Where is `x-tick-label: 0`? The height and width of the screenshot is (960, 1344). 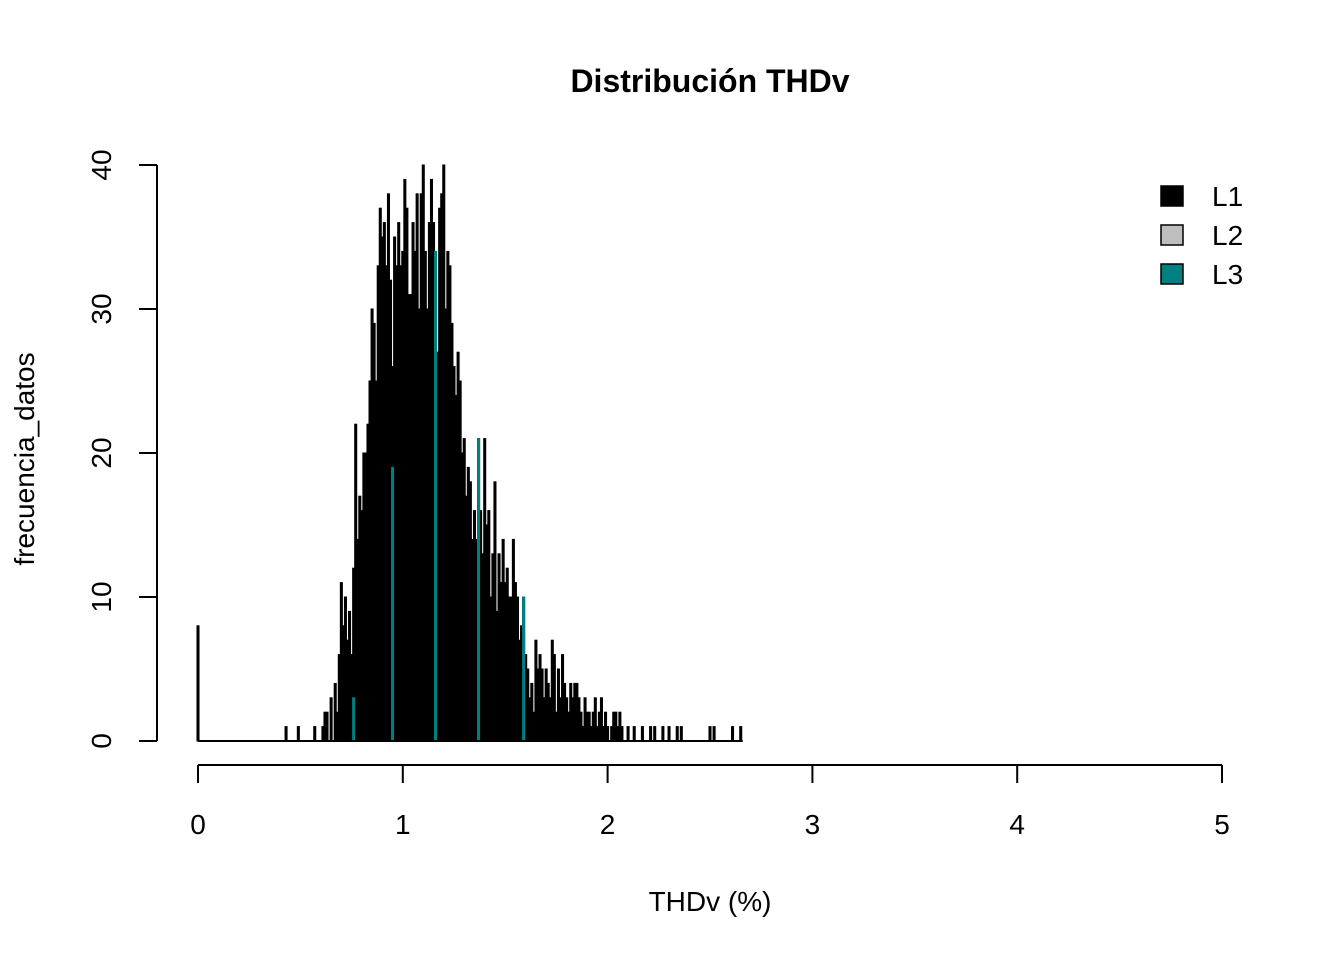 x-tick-label: 0 is located at coordinates (198, 824).